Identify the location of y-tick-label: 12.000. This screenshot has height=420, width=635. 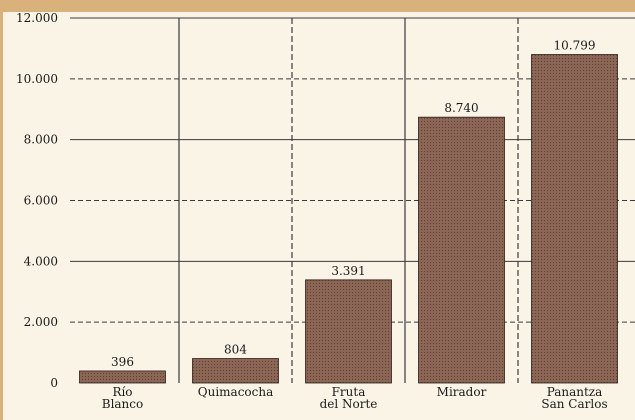
(37, 18).